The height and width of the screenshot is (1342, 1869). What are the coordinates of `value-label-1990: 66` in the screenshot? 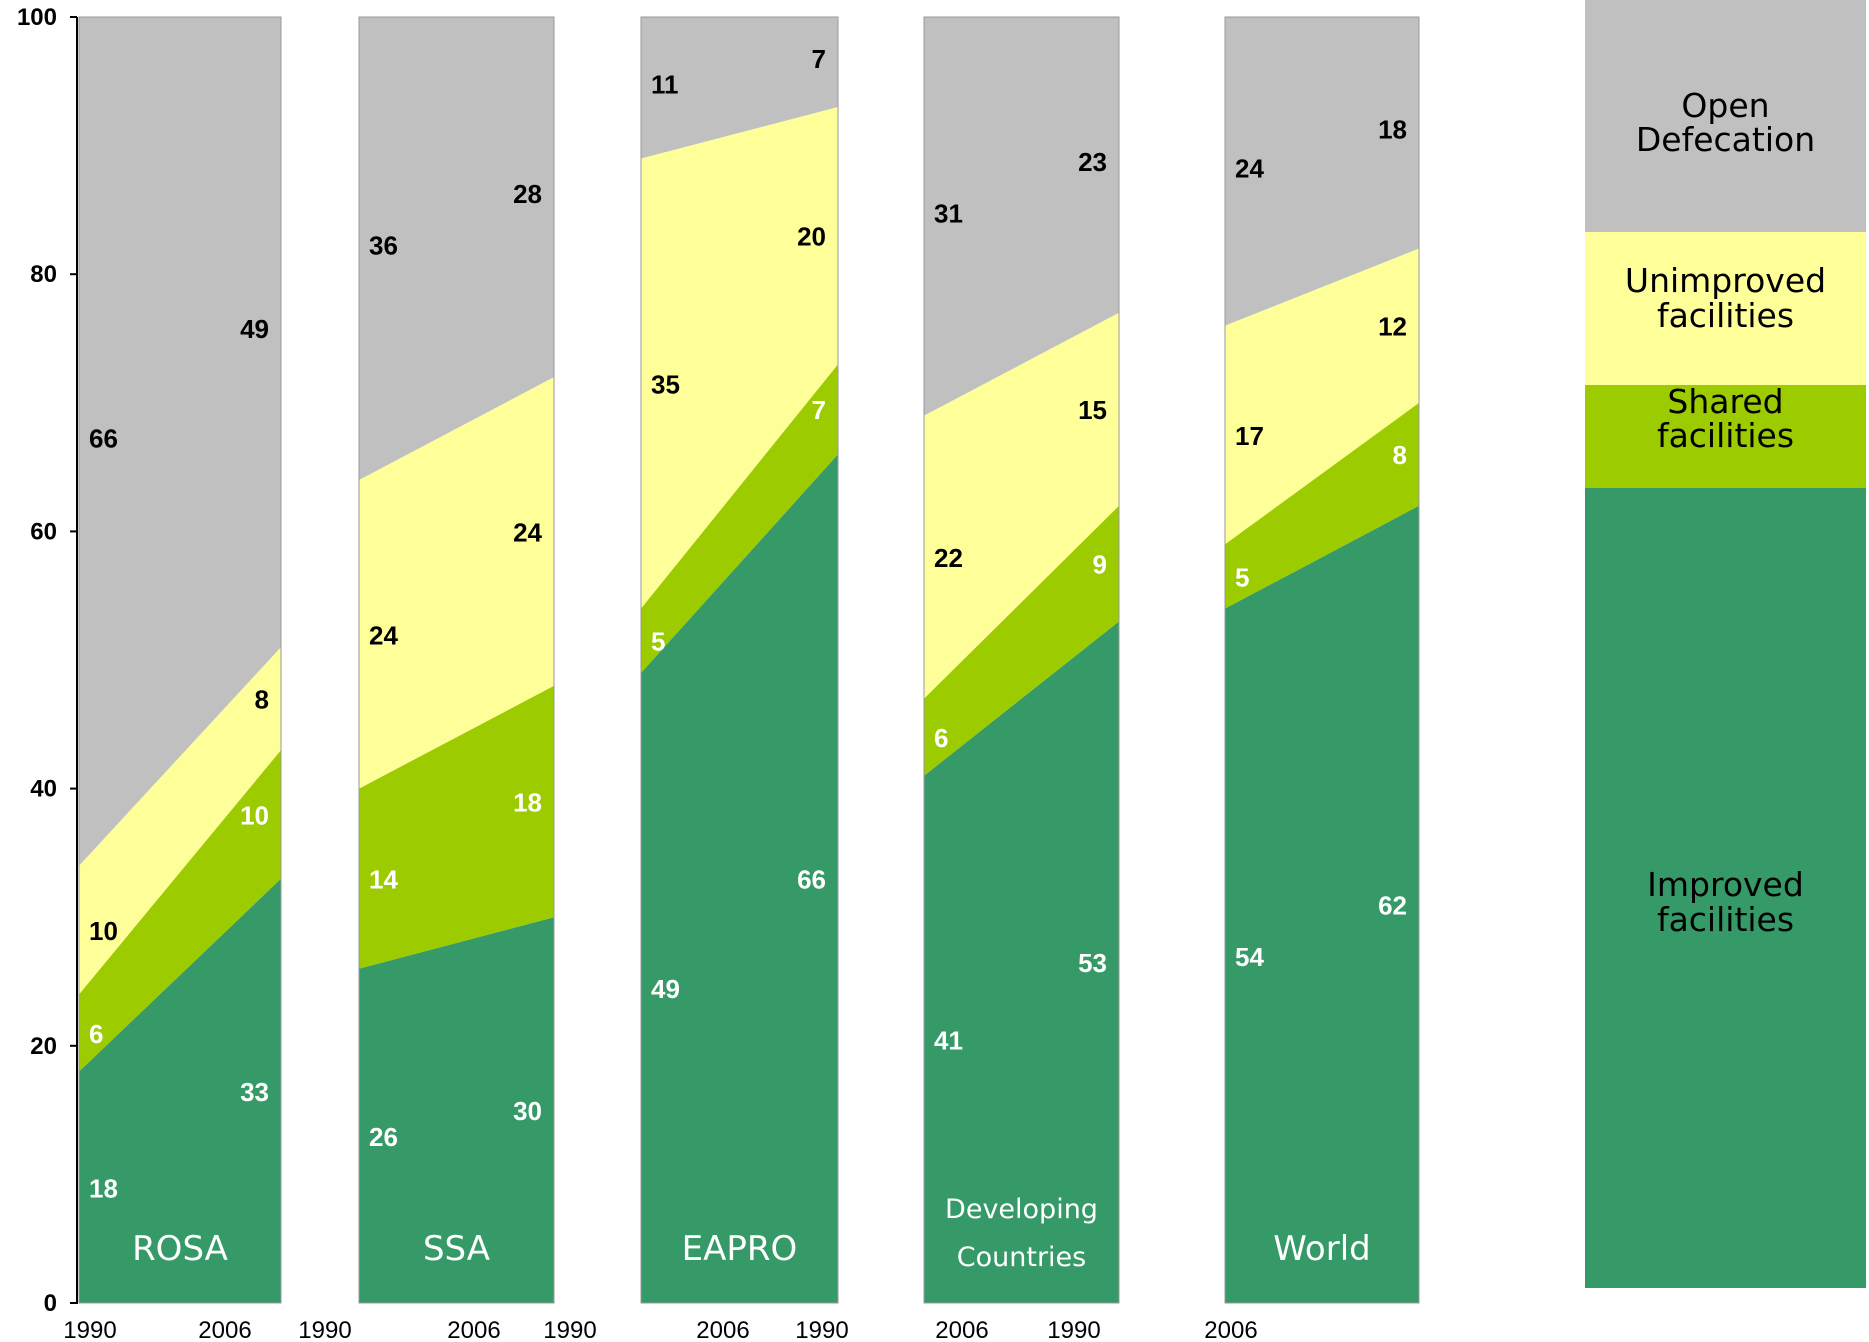 It's located at (103, 438).